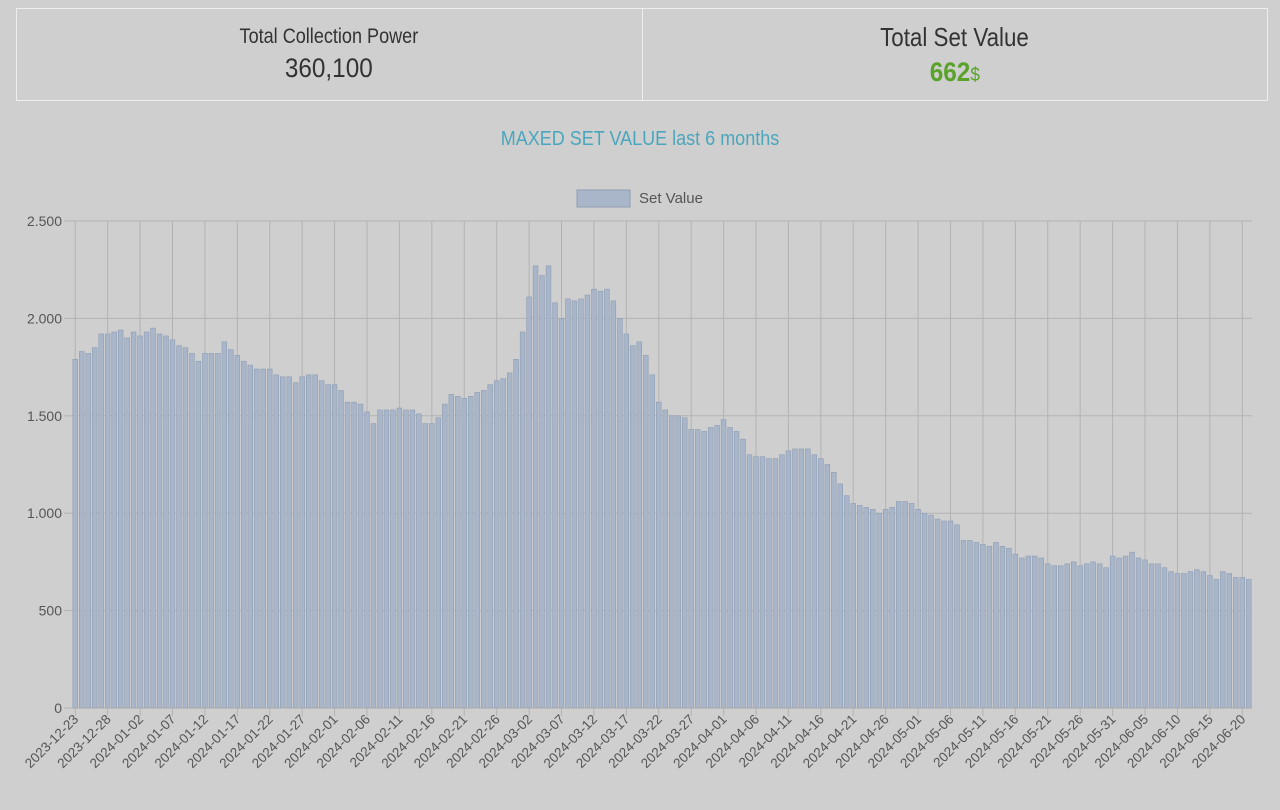 The height and width of the screenshot is (810, 1280). What do you see at coordinates (975, 75) in the screenshot?
I see `set-value-unit: $` at bounding box center [975, 75].